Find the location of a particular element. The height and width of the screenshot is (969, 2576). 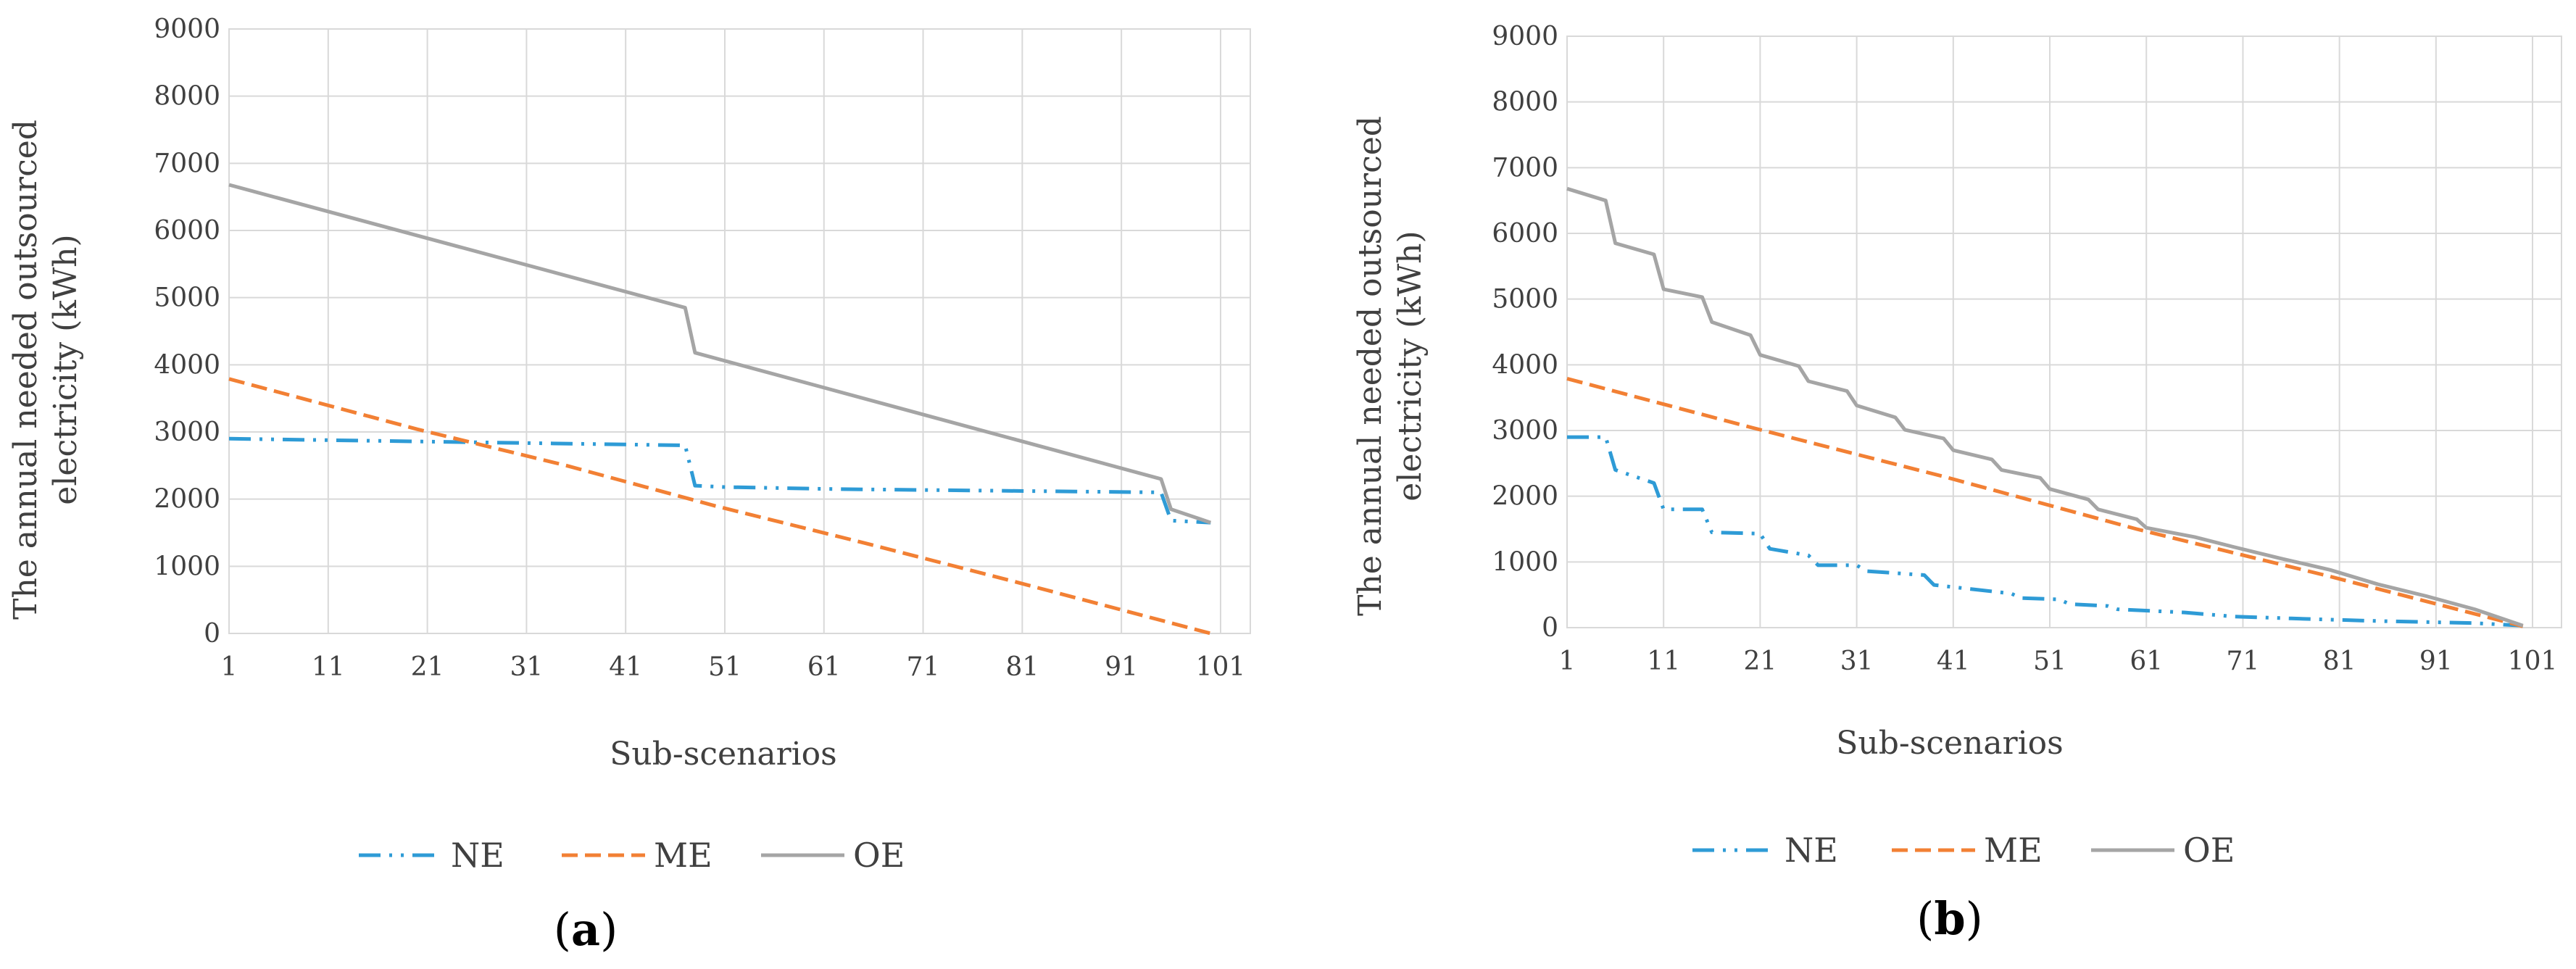

panel-a-y-tick-label: 5000 is located at coordinates (187, 298).